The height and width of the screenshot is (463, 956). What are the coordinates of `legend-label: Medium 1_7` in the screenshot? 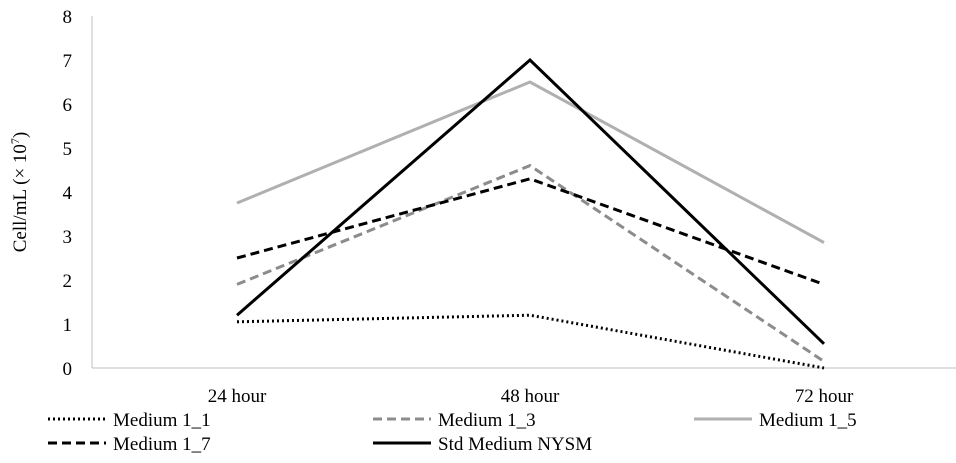 It's located at (162, 444).